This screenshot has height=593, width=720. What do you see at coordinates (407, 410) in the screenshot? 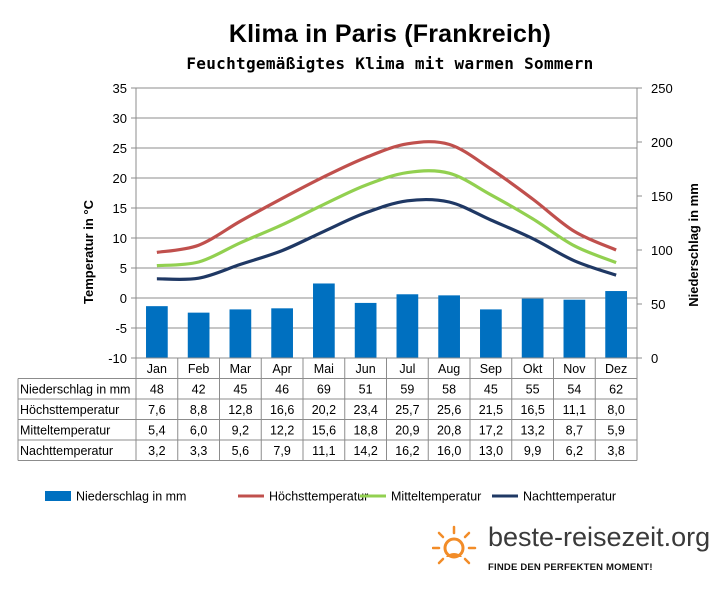
I see `table-cell: 25,7` at bounding box center [407, 410].